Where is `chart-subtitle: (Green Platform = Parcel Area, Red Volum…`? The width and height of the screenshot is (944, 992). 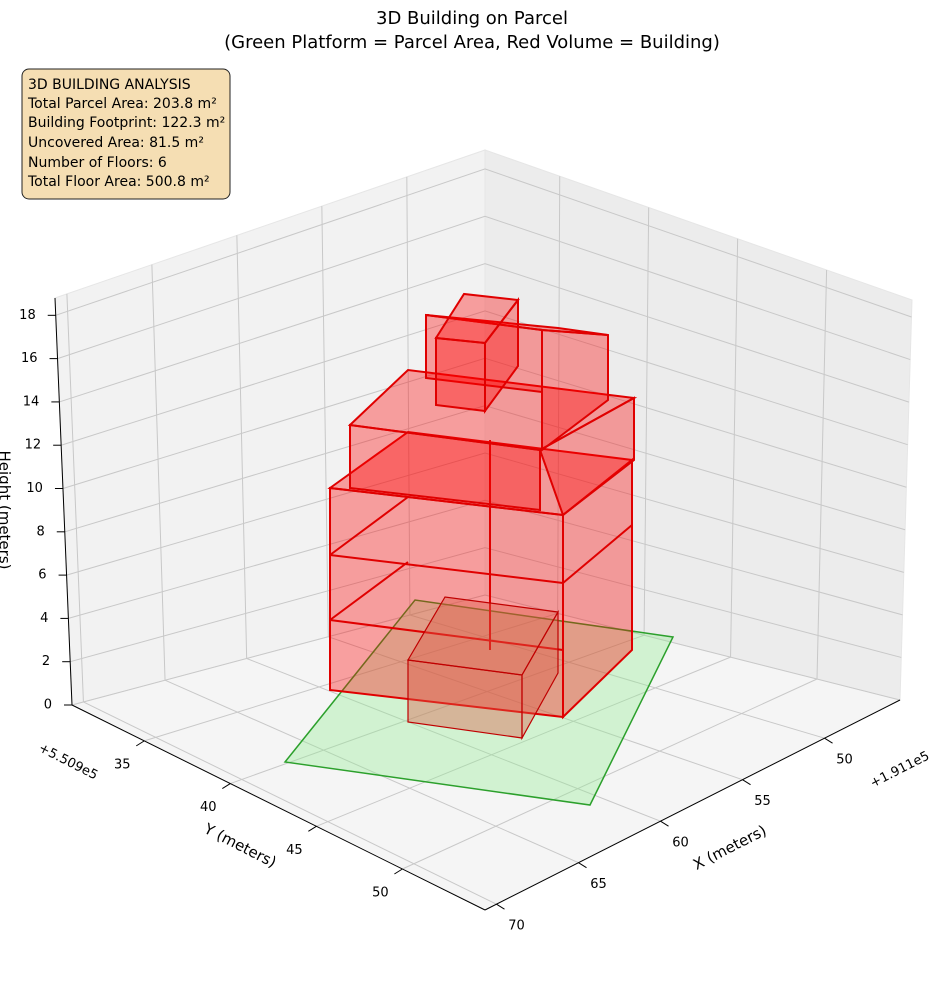
chart-subtitle: (Green Platform = Parcel Area, Red Volum… is located at coordinates (472, 42).